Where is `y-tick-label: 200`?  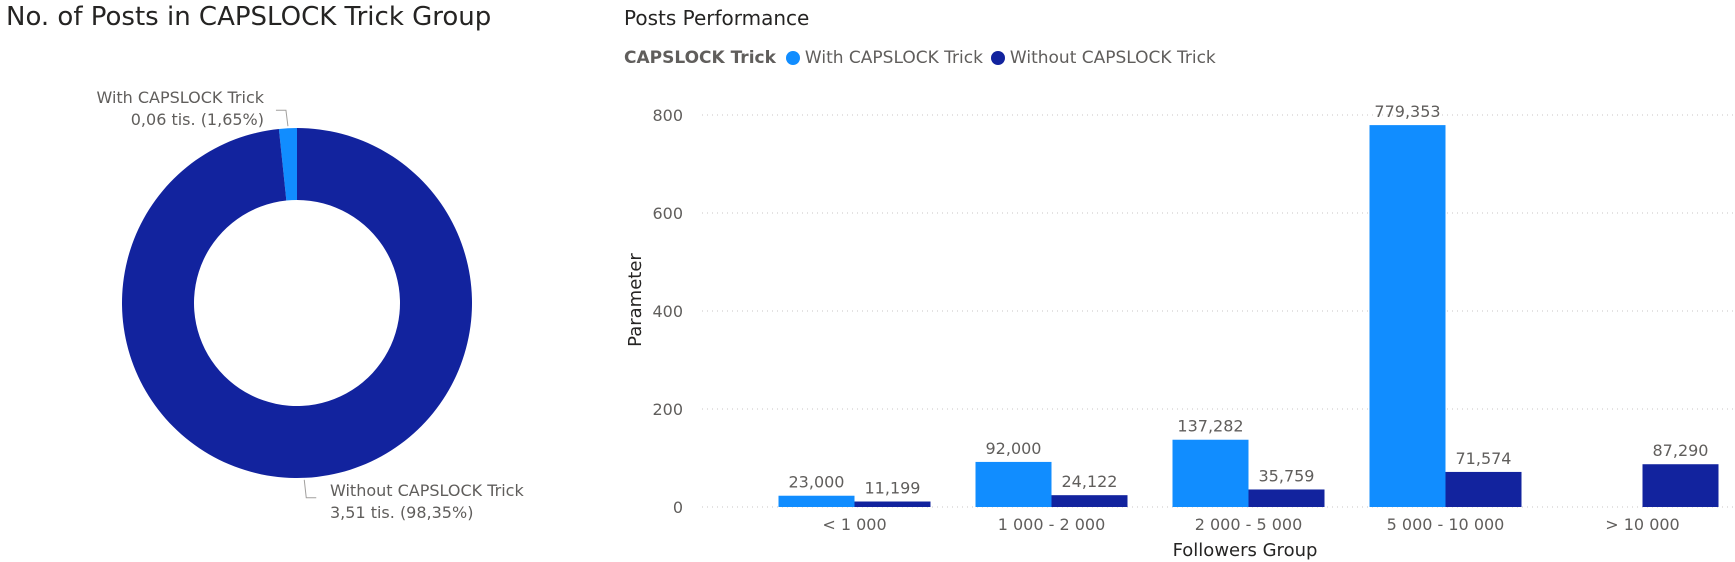 y-tick-label: 200 is located at coordinates (667, 409).